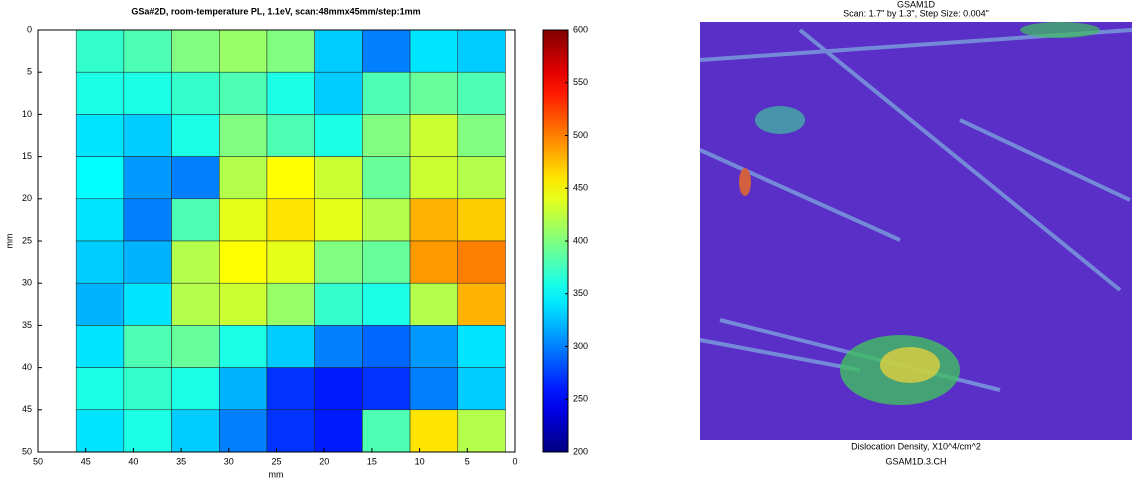 The width and height of the screenshot is (1137, 480). I want to click on map-title: GSAM1D, so click(916, 4).